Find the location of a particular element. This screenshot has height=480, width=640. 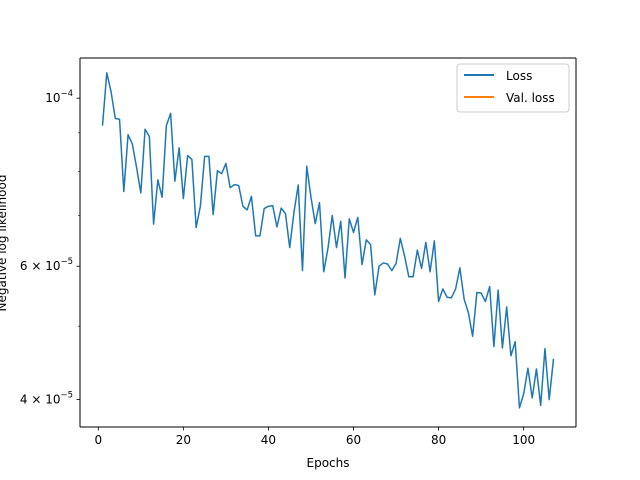

legend-label-val-loss: Val. loss is located at coordinates (530, 98).